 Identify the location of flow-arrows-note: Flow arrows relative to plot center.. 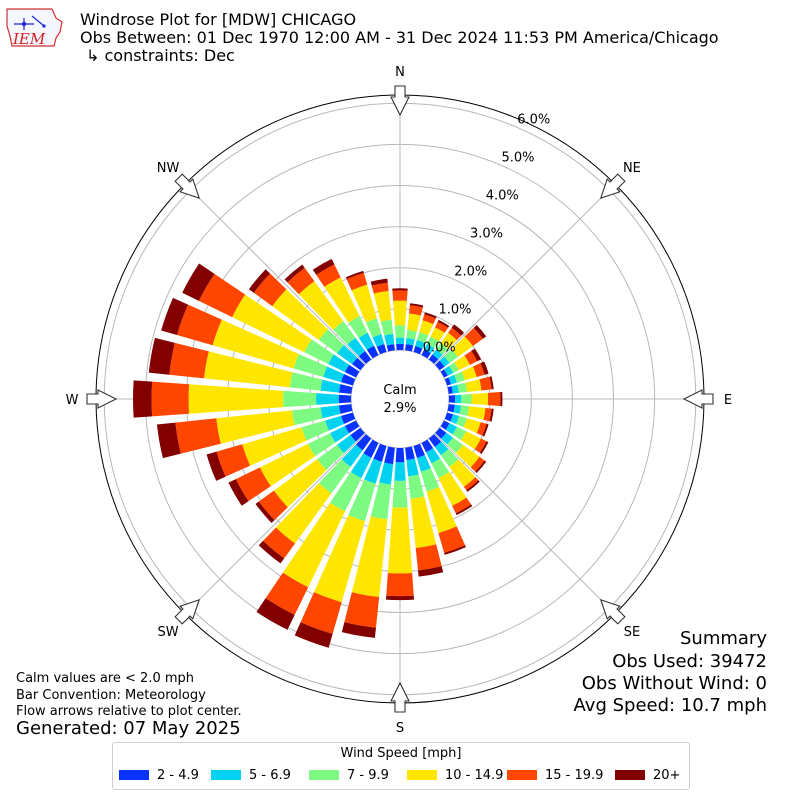
(129, 711).